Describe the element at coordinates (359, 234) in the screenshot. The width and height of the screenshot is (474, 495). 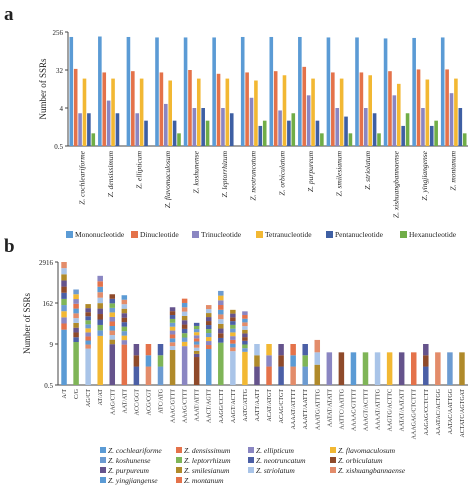
I see `legend-a-label-pentanucleotide: Pentanucleotide` at that location.